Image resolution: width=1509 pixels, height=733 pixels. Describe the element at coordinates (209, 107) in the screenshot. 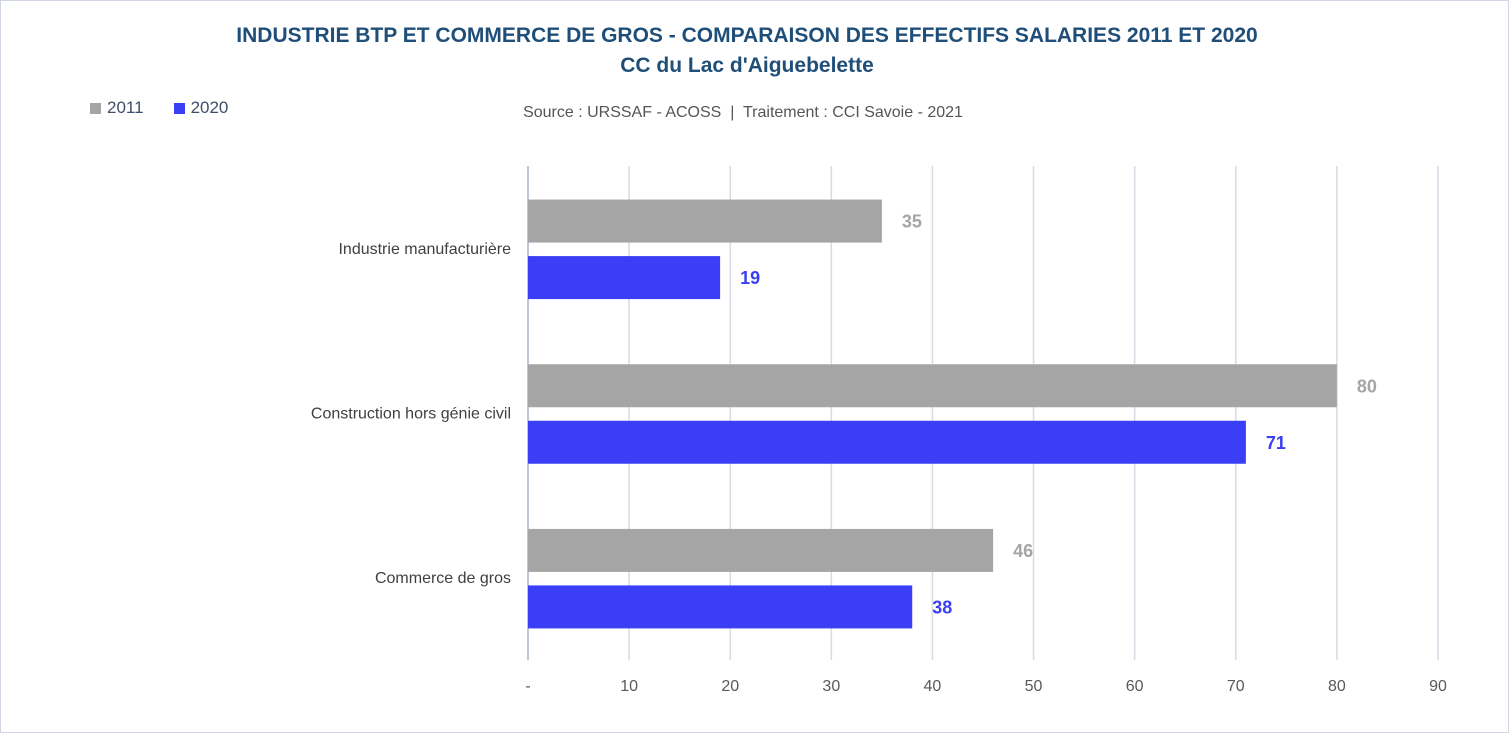

I see `legend-label-2020: 2020` at that location.